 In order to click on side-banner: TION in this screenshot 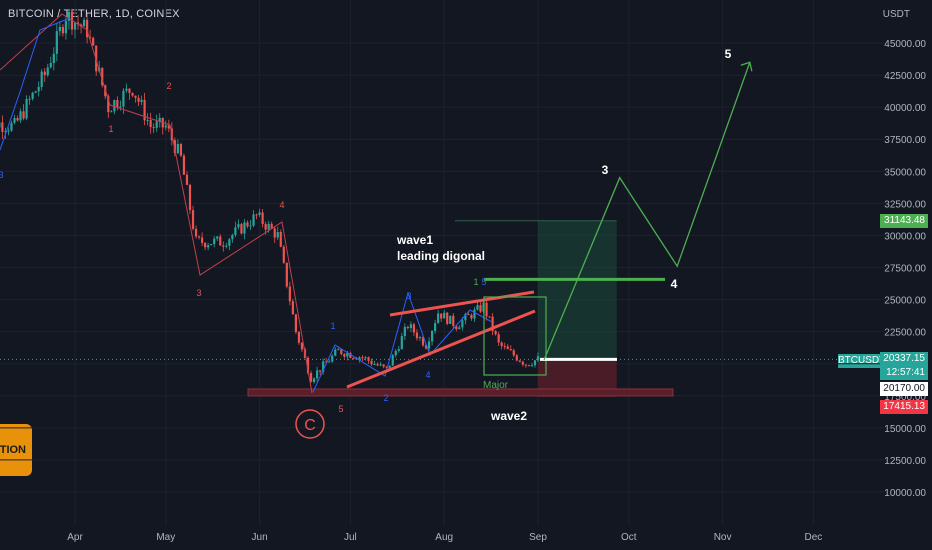, I will do `click(16, 450)`.